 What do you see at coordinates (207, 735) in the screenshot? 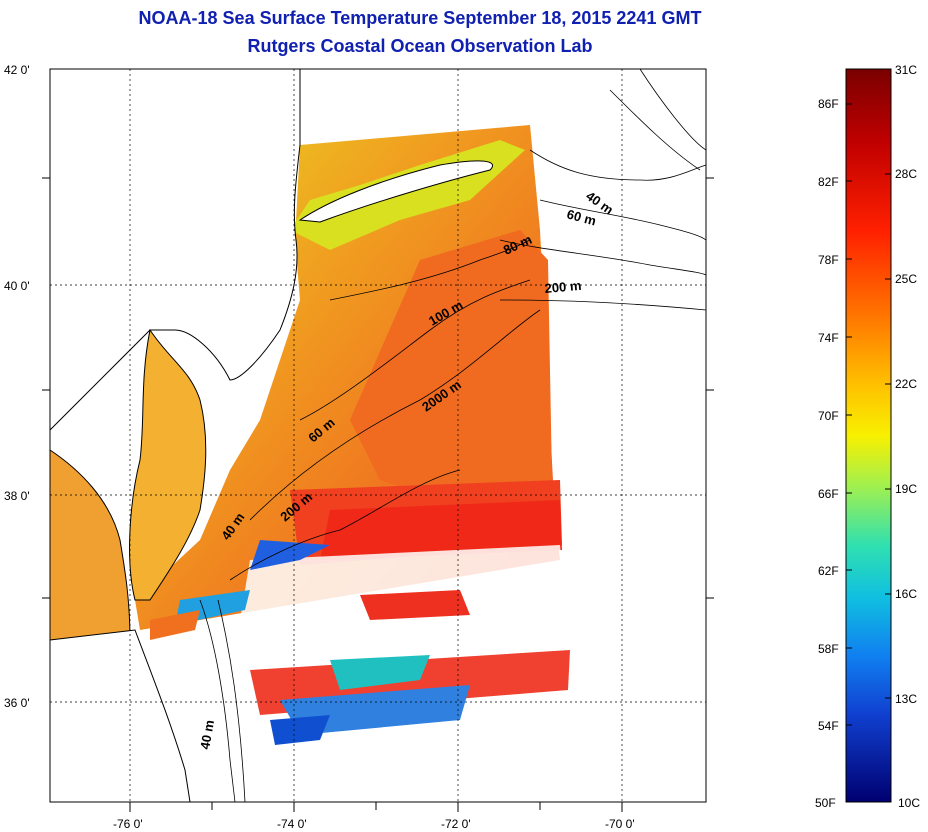
I see `depth-label-40m-hatteras: 40 m` at bounding box center [207, 735].